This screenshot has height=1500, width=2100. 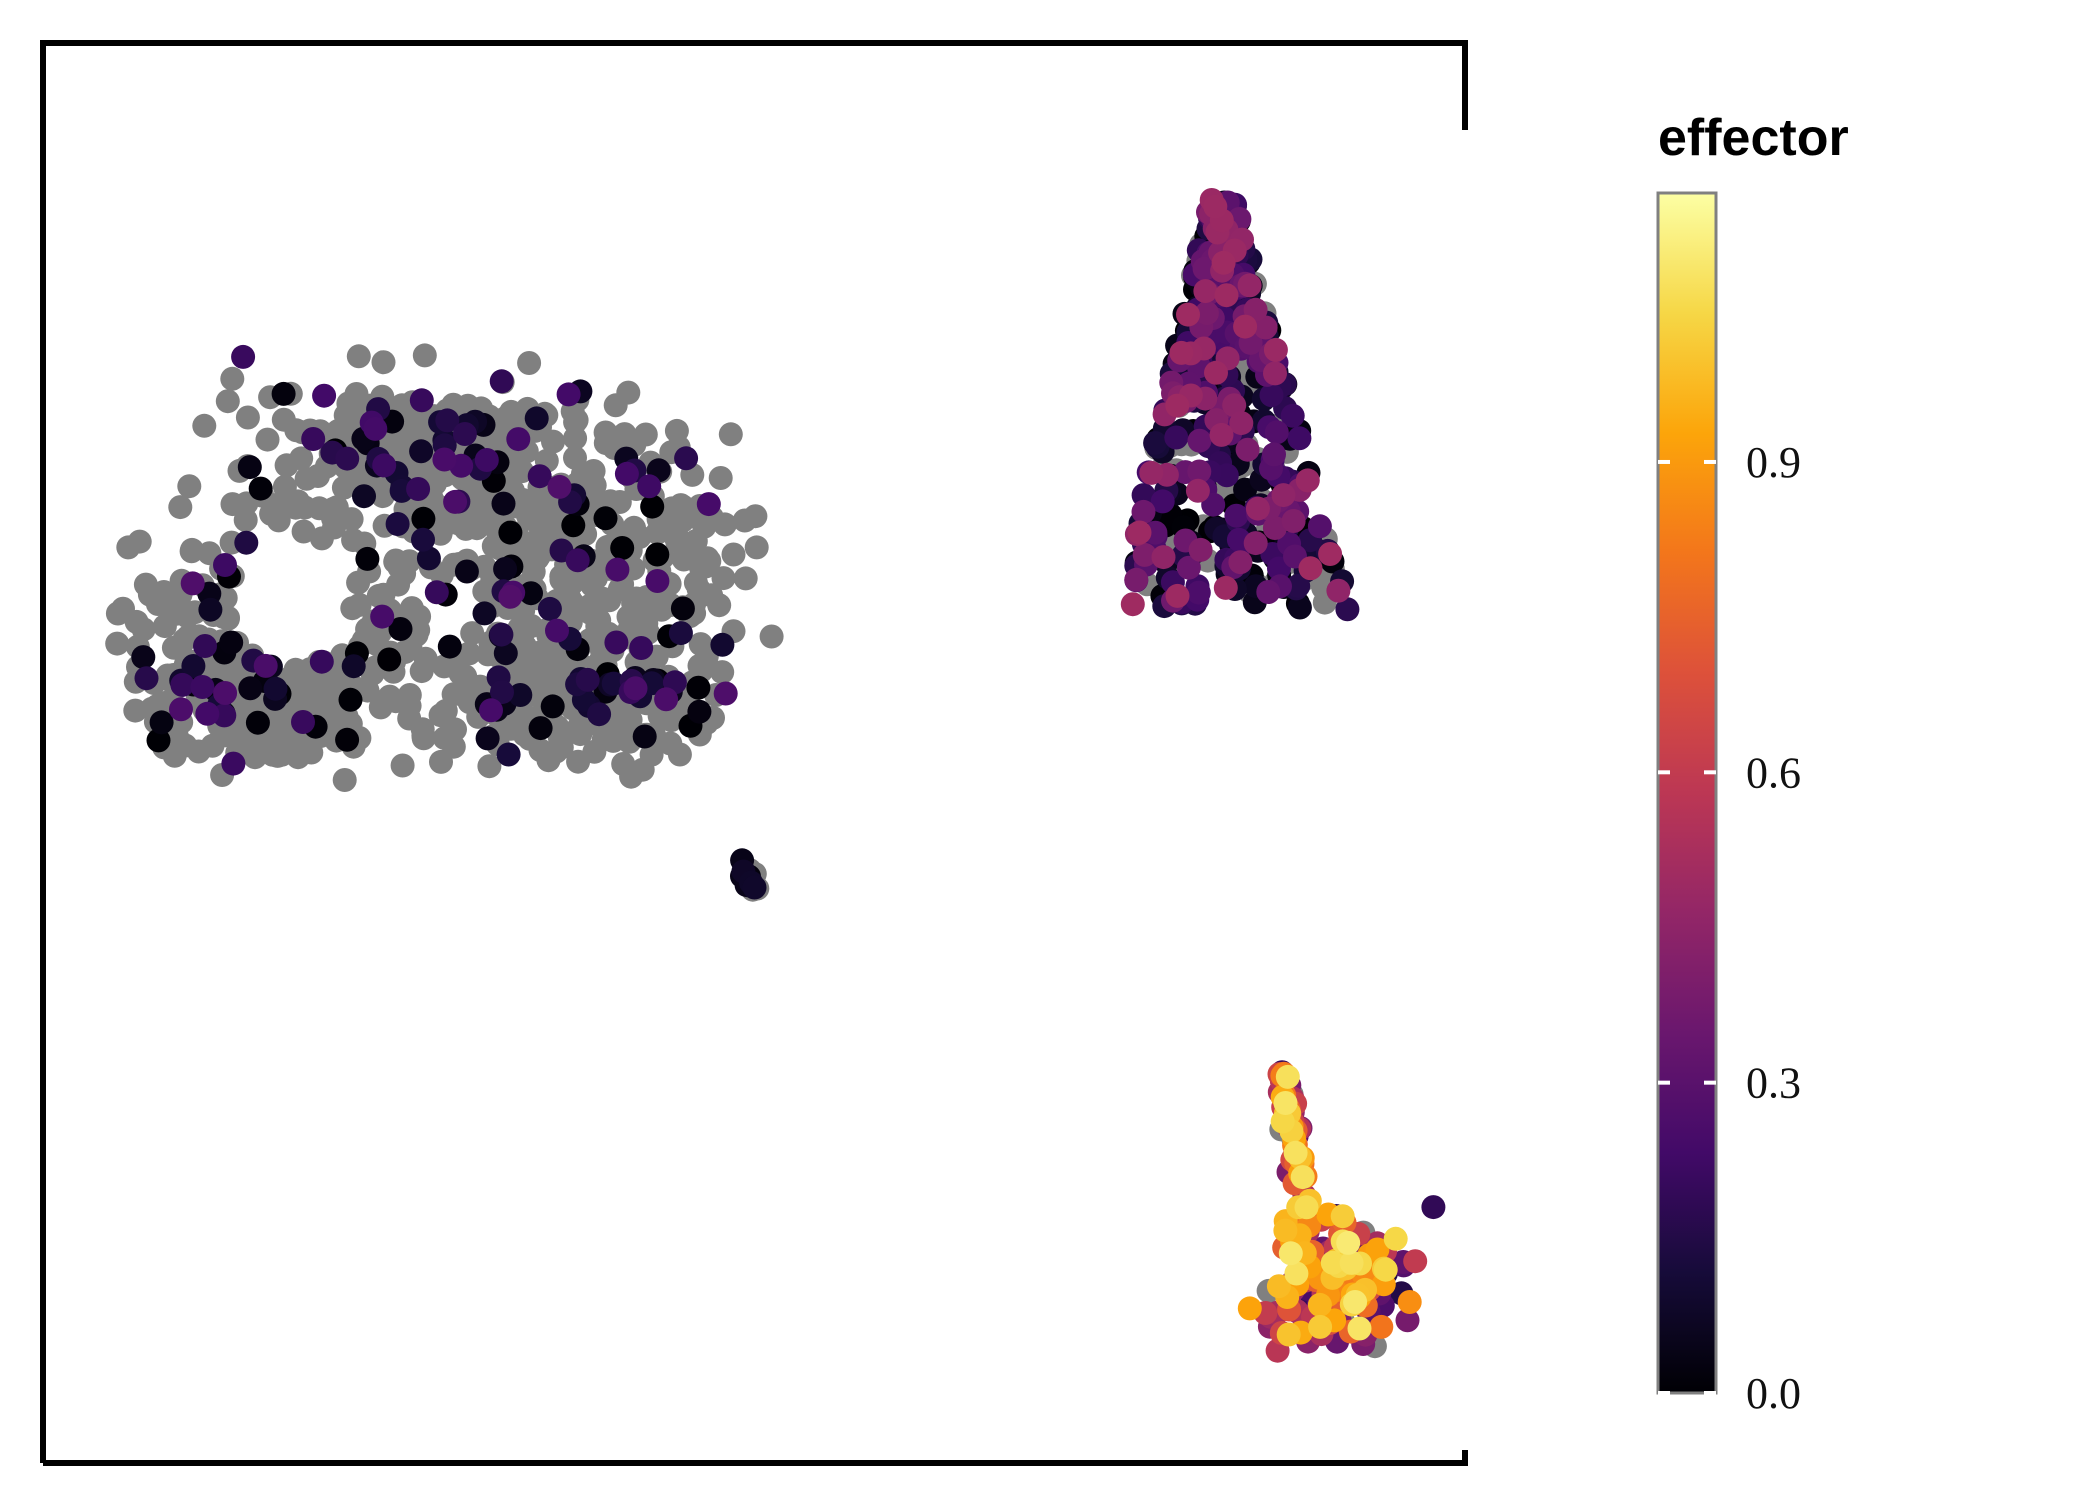 I want to click on colorbar-legend: effector 0.0 0.3 0.6 0.9, so click(x=1752, y=763).